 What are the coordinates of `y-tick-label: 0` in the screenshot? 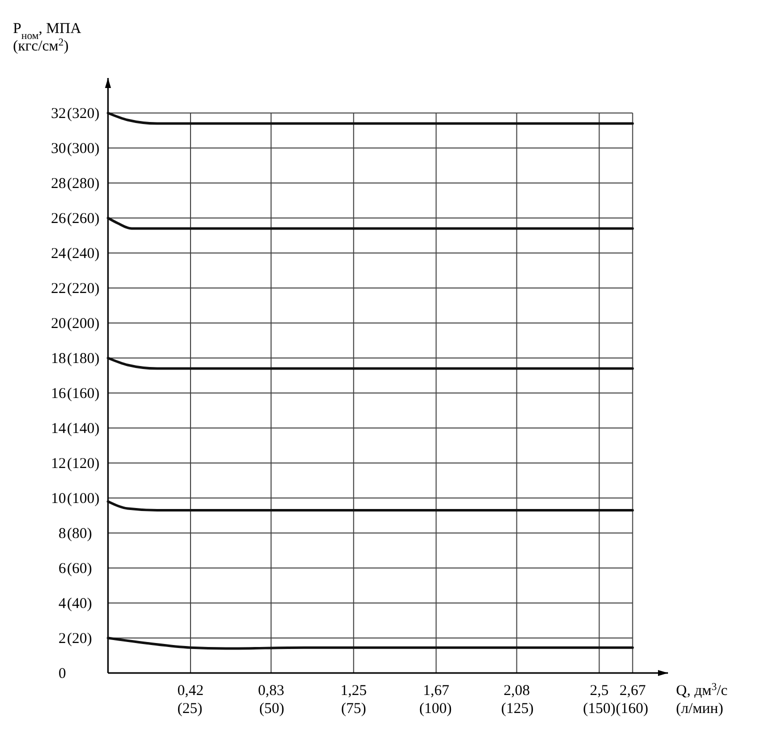 It's located at (62, 674).